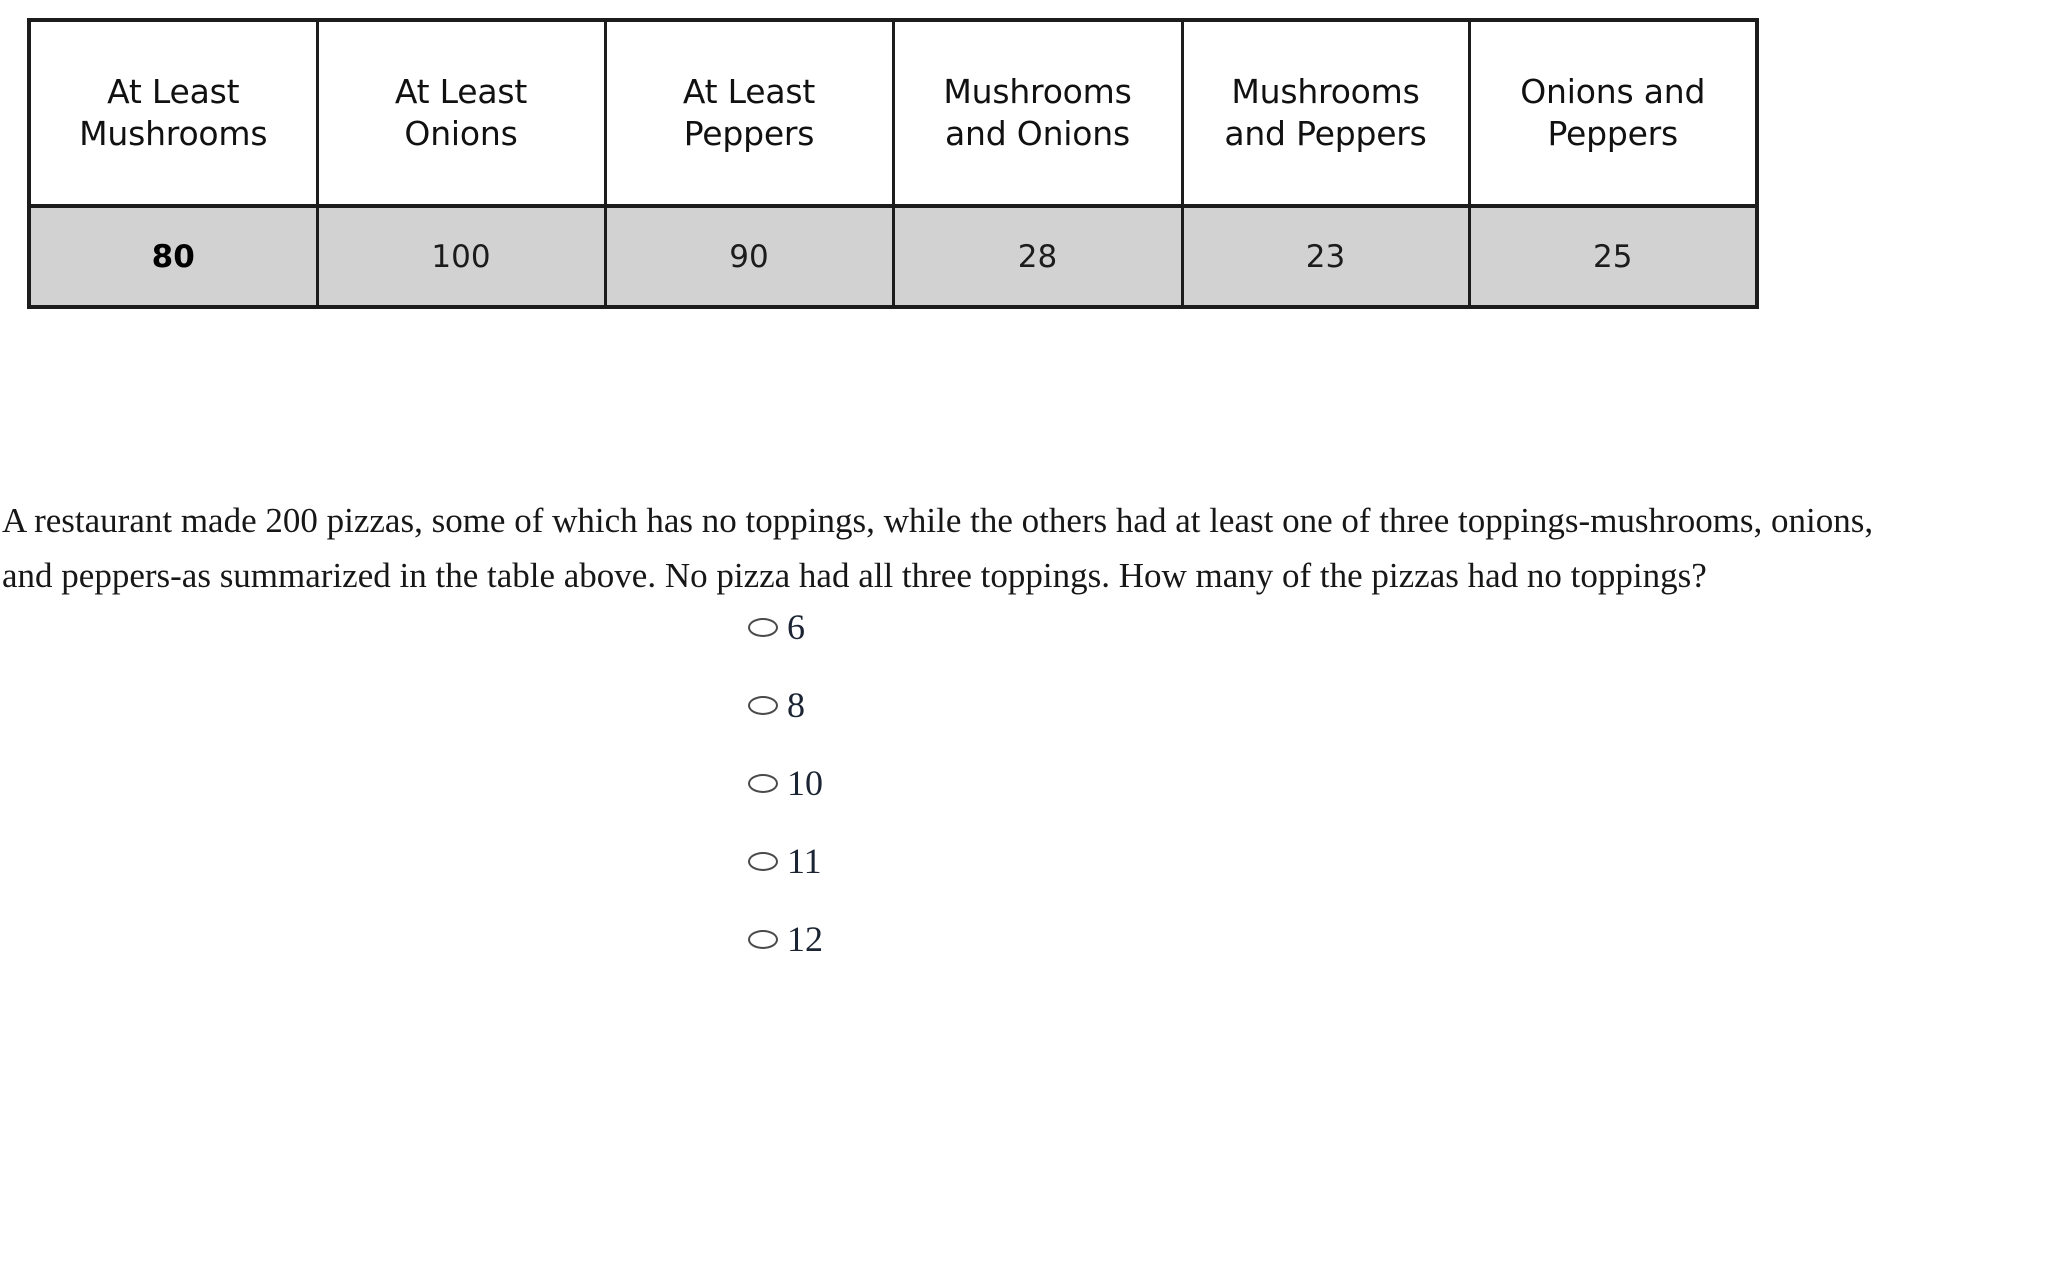 This screenshot has width=2066, height=1279. What do you see at coordinates (1037, 133) in the screenshot?
I see `header-line-2: and Onions` at bounding box center [1037, 133].